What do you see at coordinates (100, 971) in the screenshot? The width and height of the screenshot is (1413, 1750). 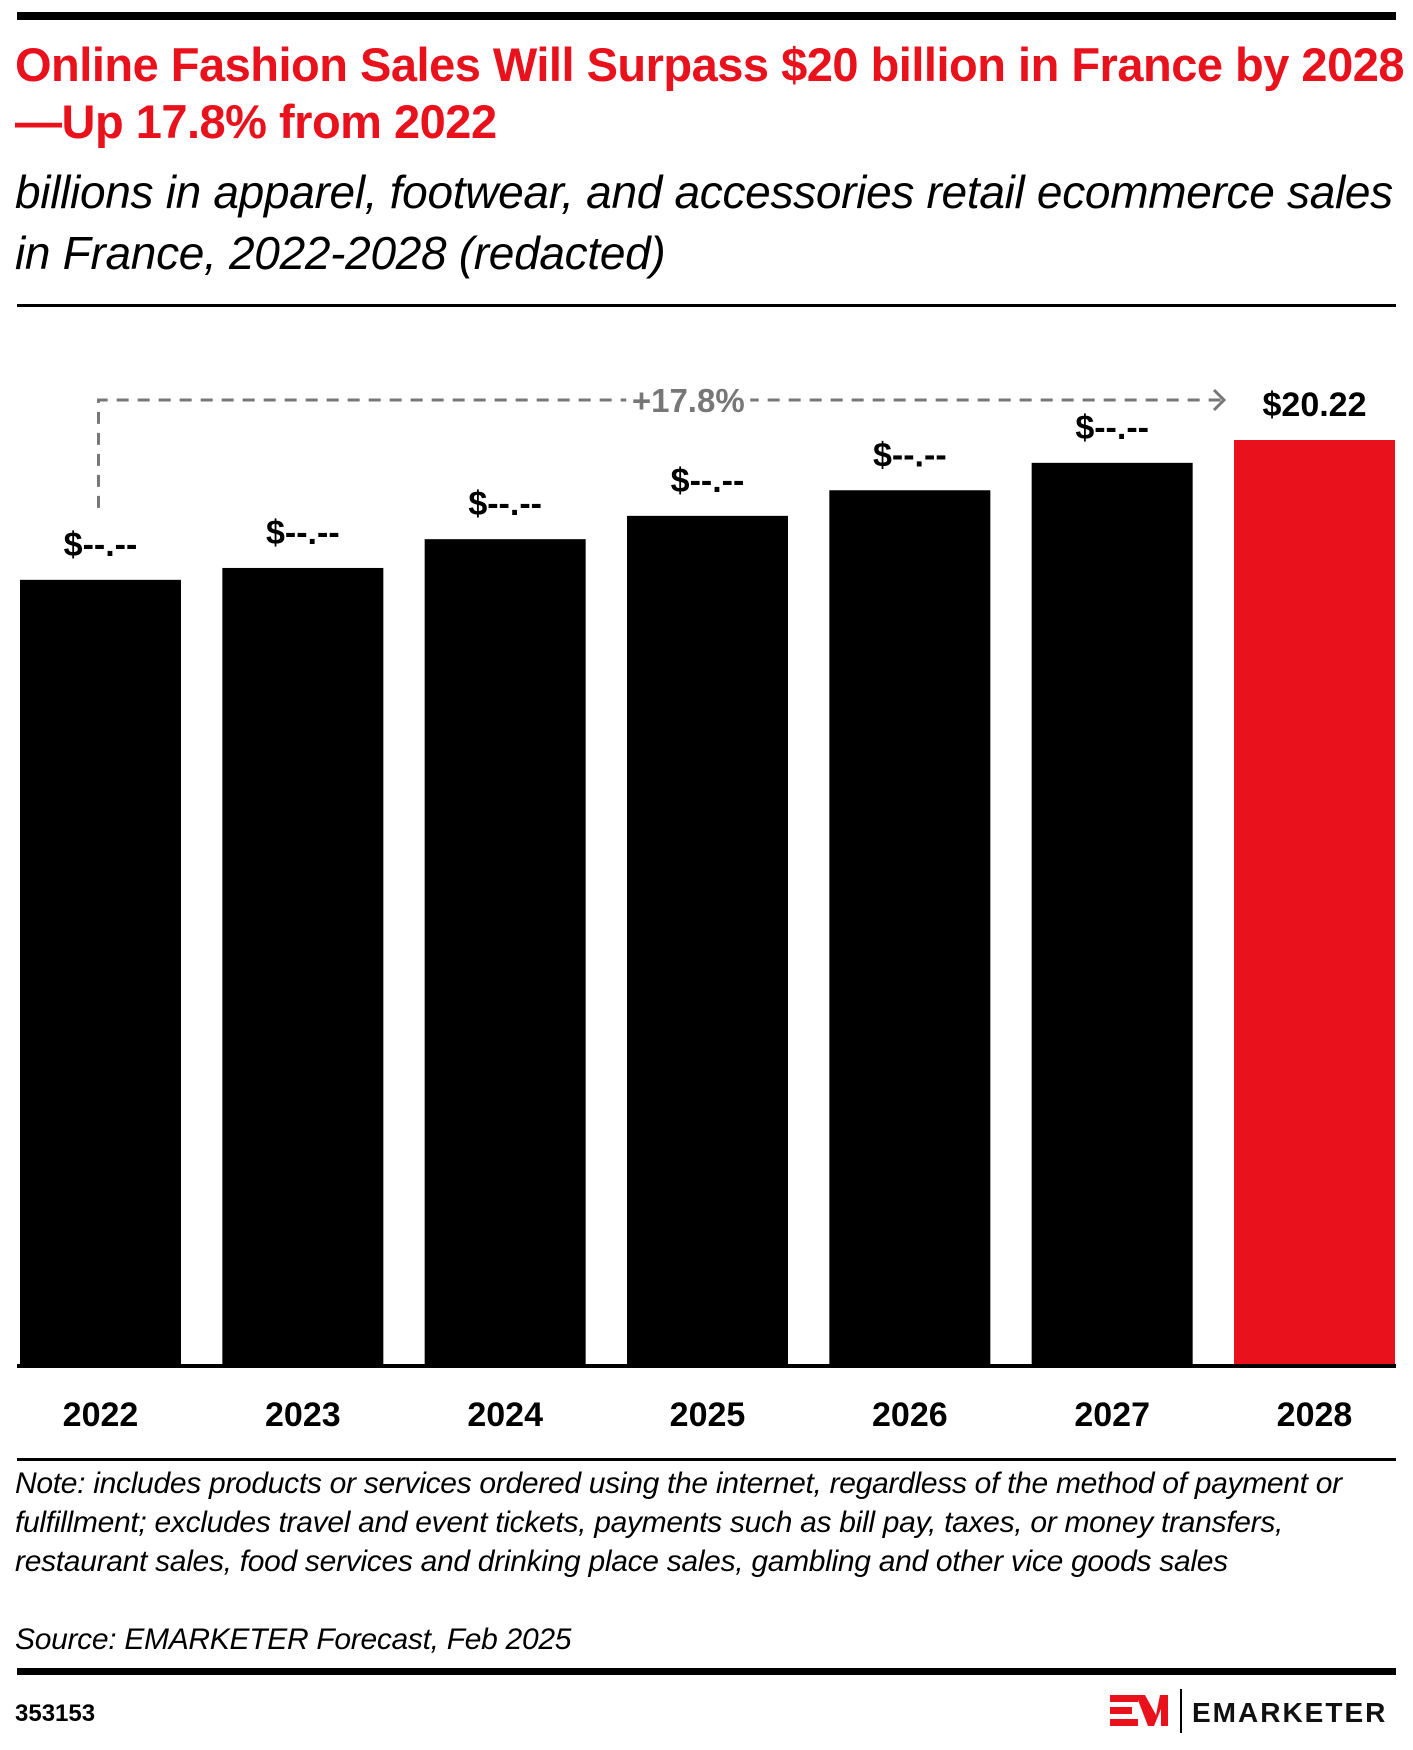 I see `bar-2022` at bounding box center [100, 971].